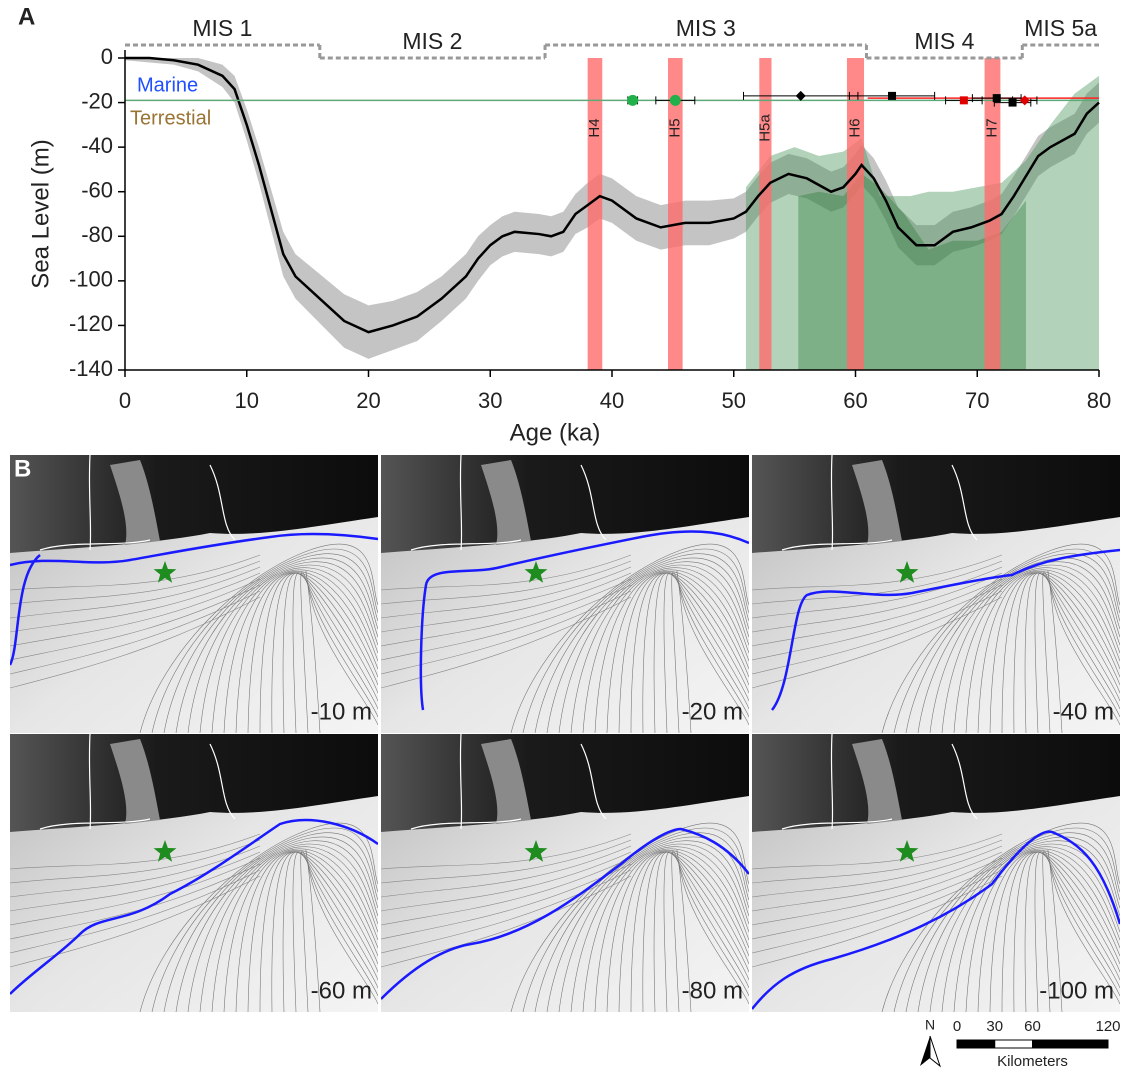  Describe the element at coordinates (26, 16) in the screenshot. I see `panel-label: A` at that location.